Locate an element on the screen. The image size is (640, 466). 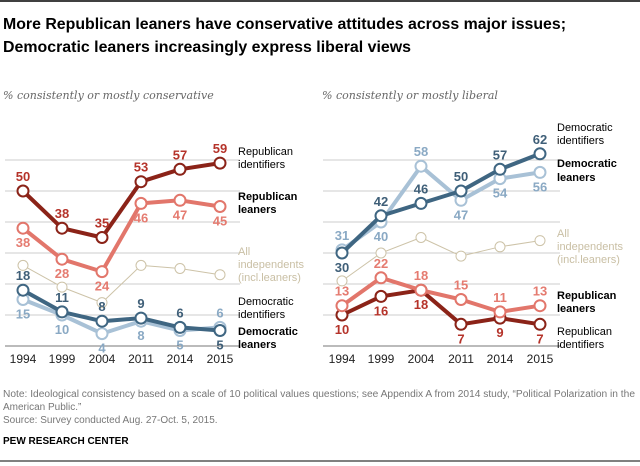
data-label: 31 is located at coordinates (342, 235).